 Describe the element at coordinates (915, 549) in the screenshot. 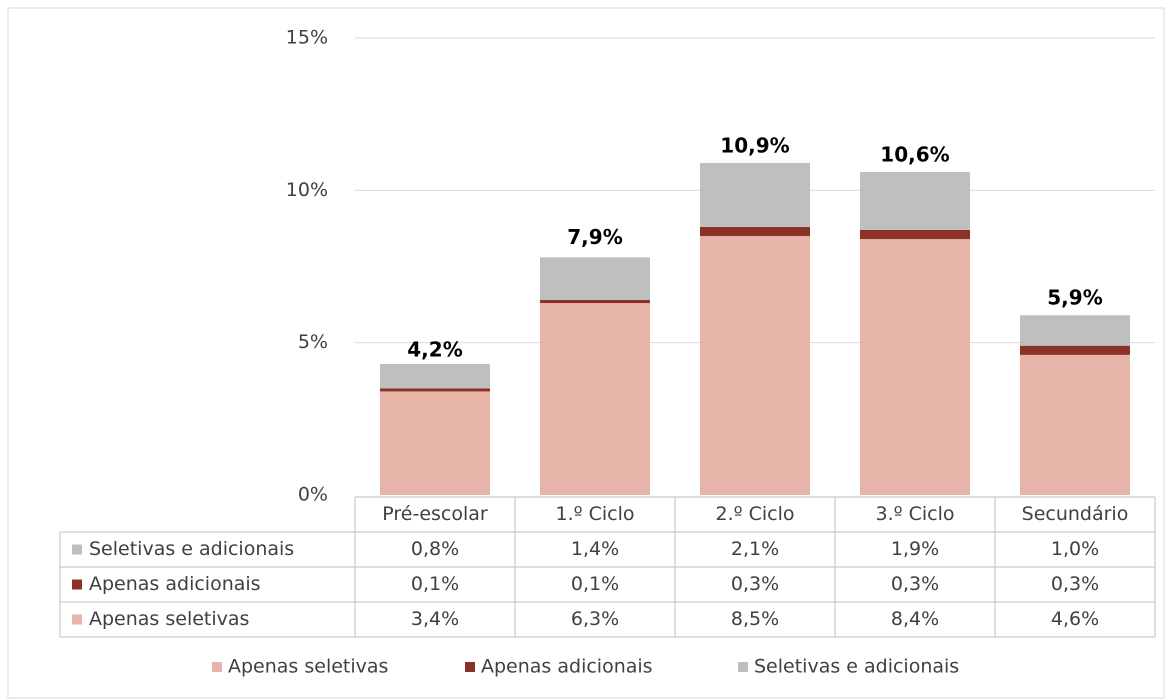

I see `table-cell: 1,9%` at that location.